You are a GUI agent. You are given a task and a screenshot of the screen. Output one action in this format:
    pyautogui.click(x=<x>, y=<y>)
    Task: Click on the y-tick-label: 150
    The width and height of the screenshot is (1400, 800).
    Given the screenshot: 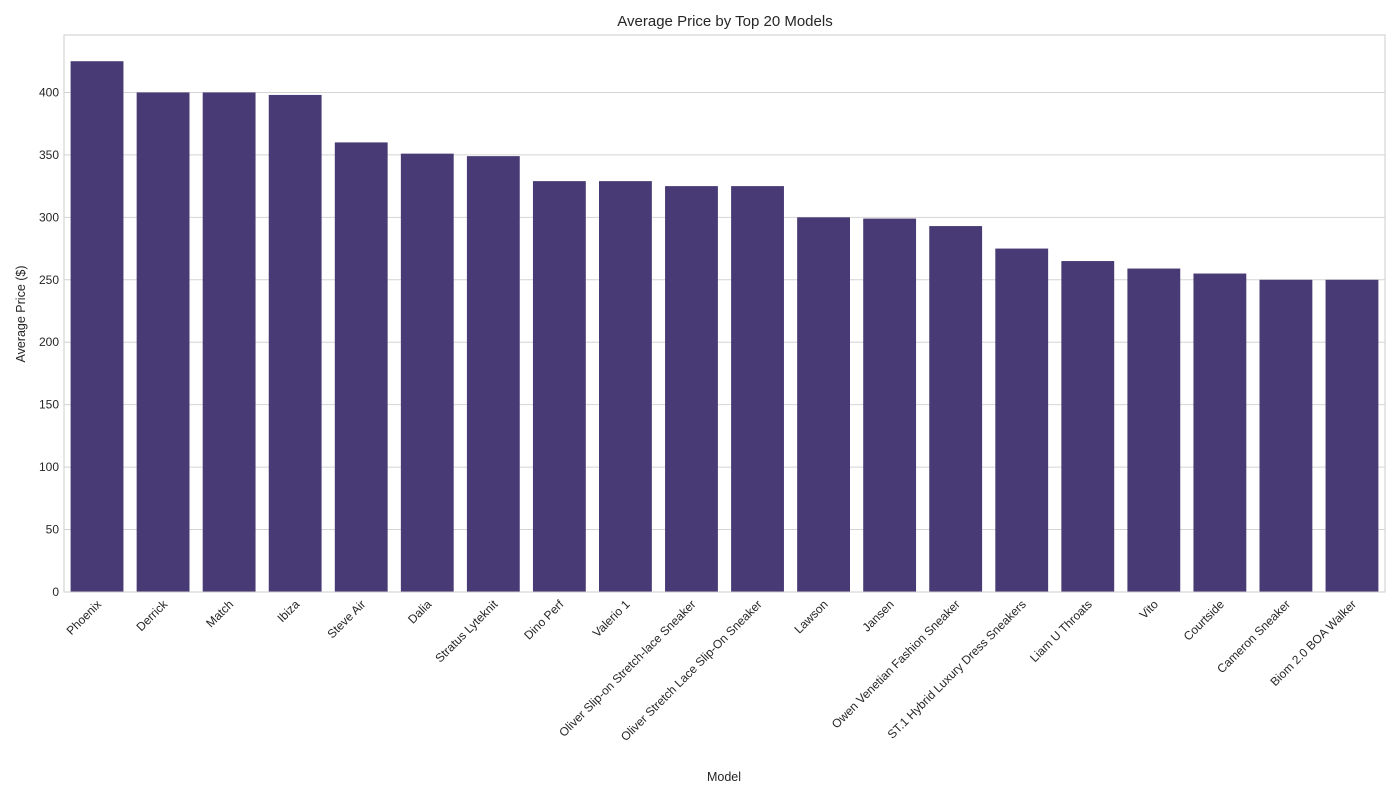 What is the action you would take?
    pyautogui.click(x=49, y=405)
    